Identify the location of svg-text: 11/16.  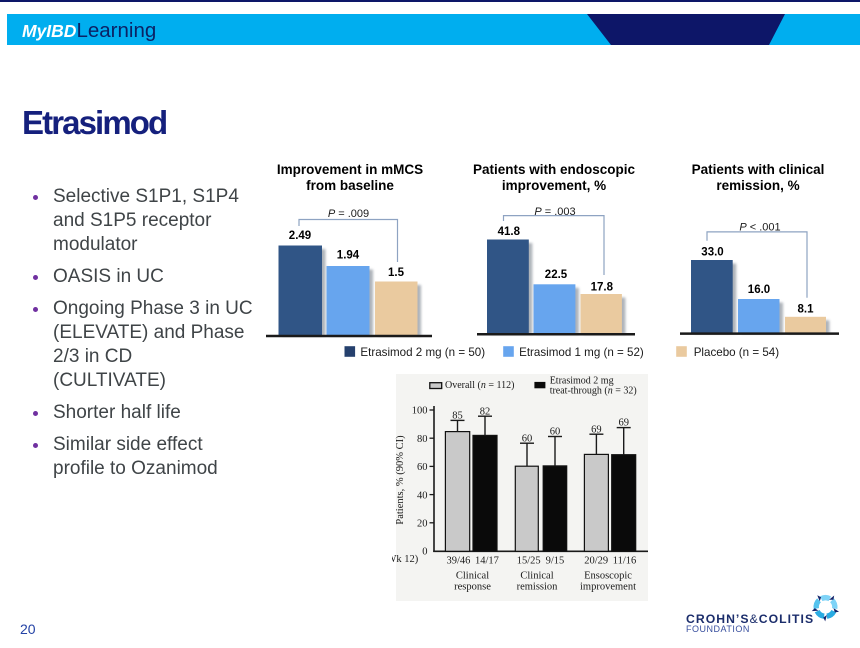
(625, 561).